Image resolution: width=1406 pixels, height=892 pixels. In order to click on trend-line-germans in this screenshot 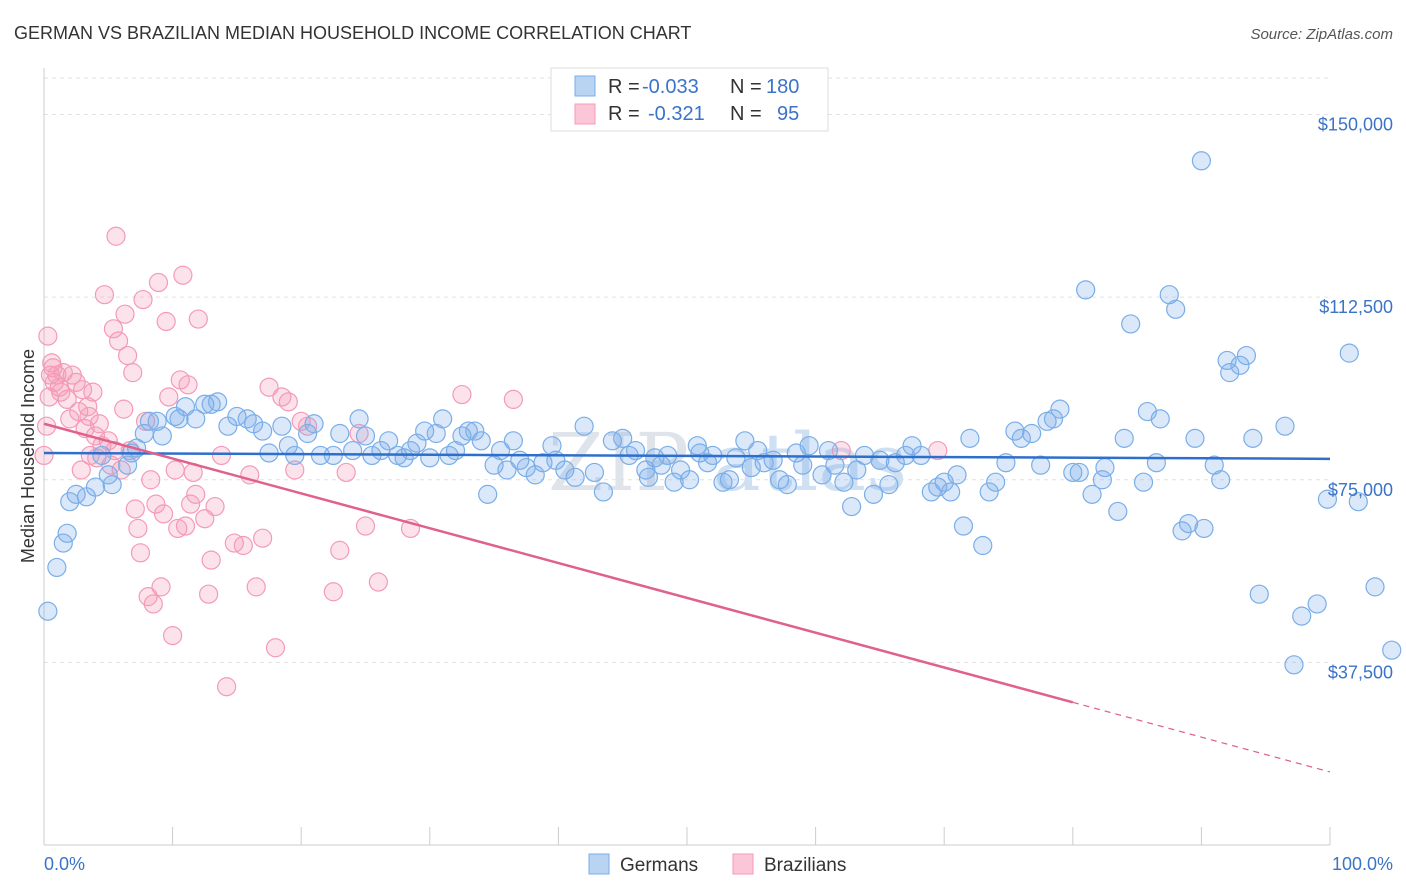, I will do `click(687, 456)`.